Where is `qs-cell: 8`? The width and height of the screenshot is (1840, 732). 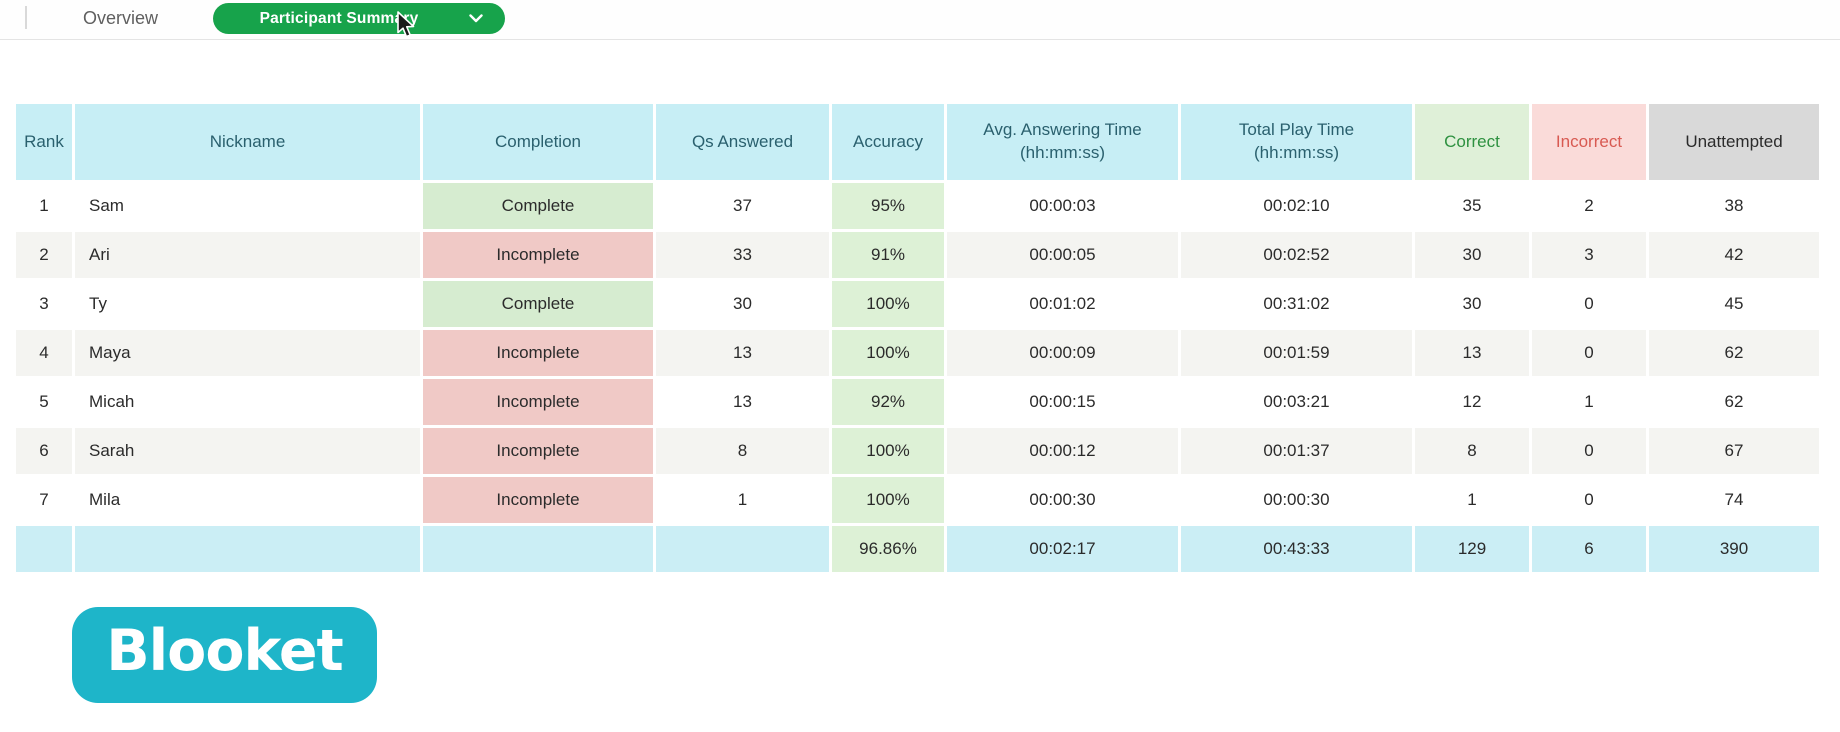
qs-cell: 8 is located at coordinates (742, 451).